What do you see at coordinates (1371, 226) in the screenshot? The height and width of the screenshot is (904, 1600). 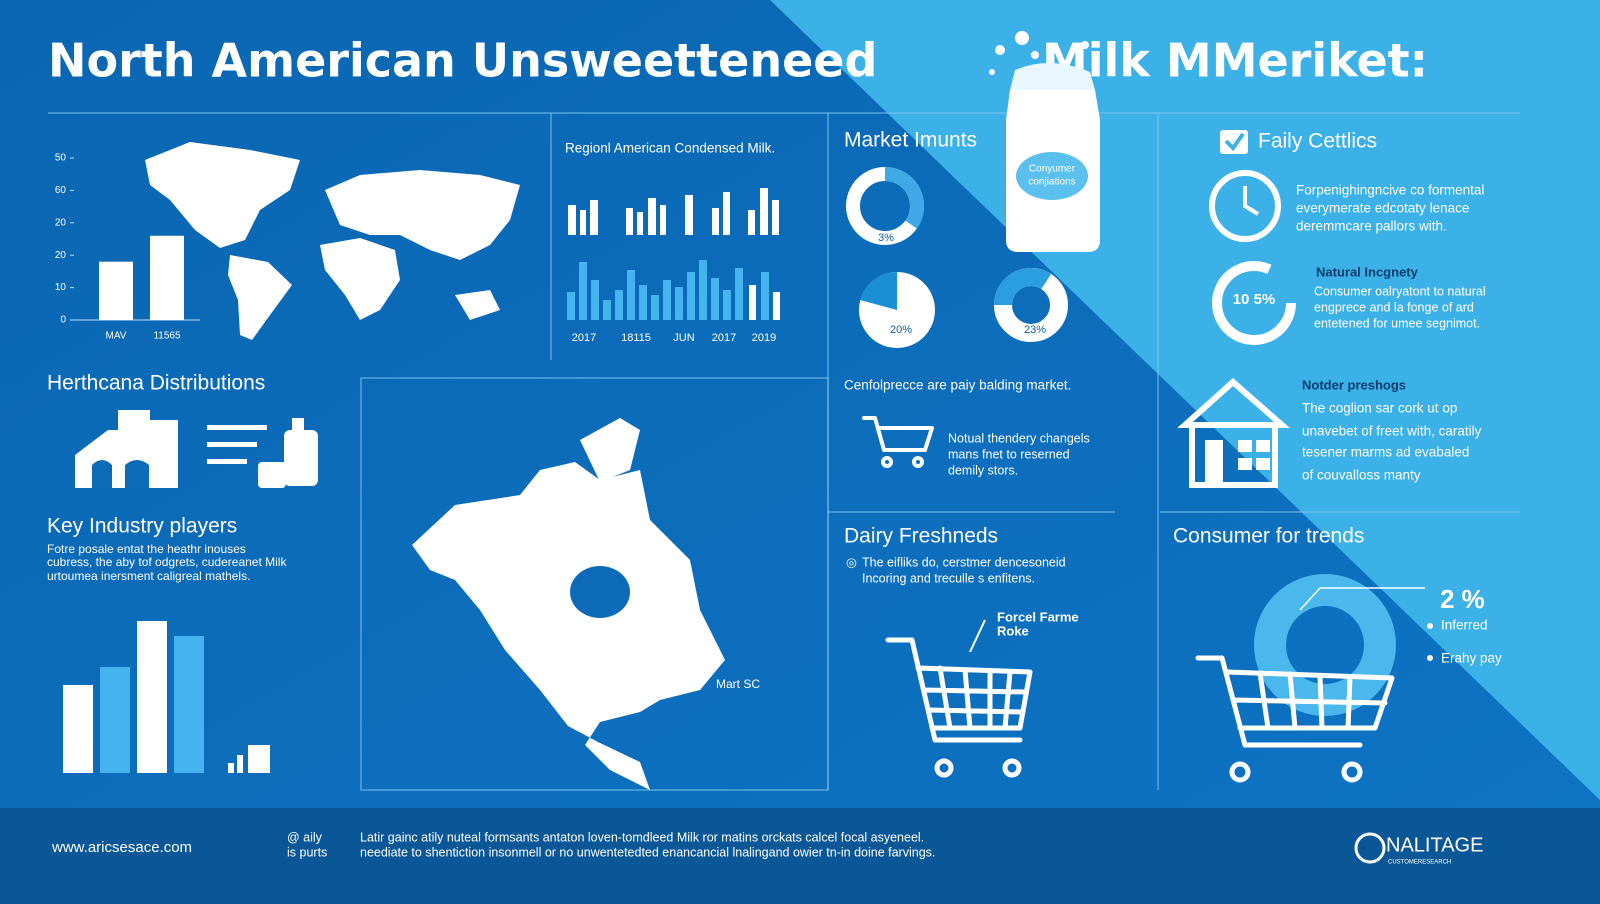 I see `label: deremmcare pallors with.` at bounding box center [1371, 226].